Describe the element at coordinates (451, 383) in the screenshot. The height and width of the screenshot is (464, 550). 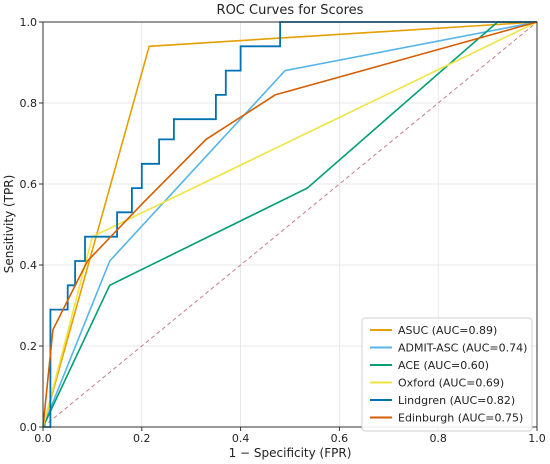
I see `legend-entry-oxford: Oxford (AUC=0.69)` at that location.